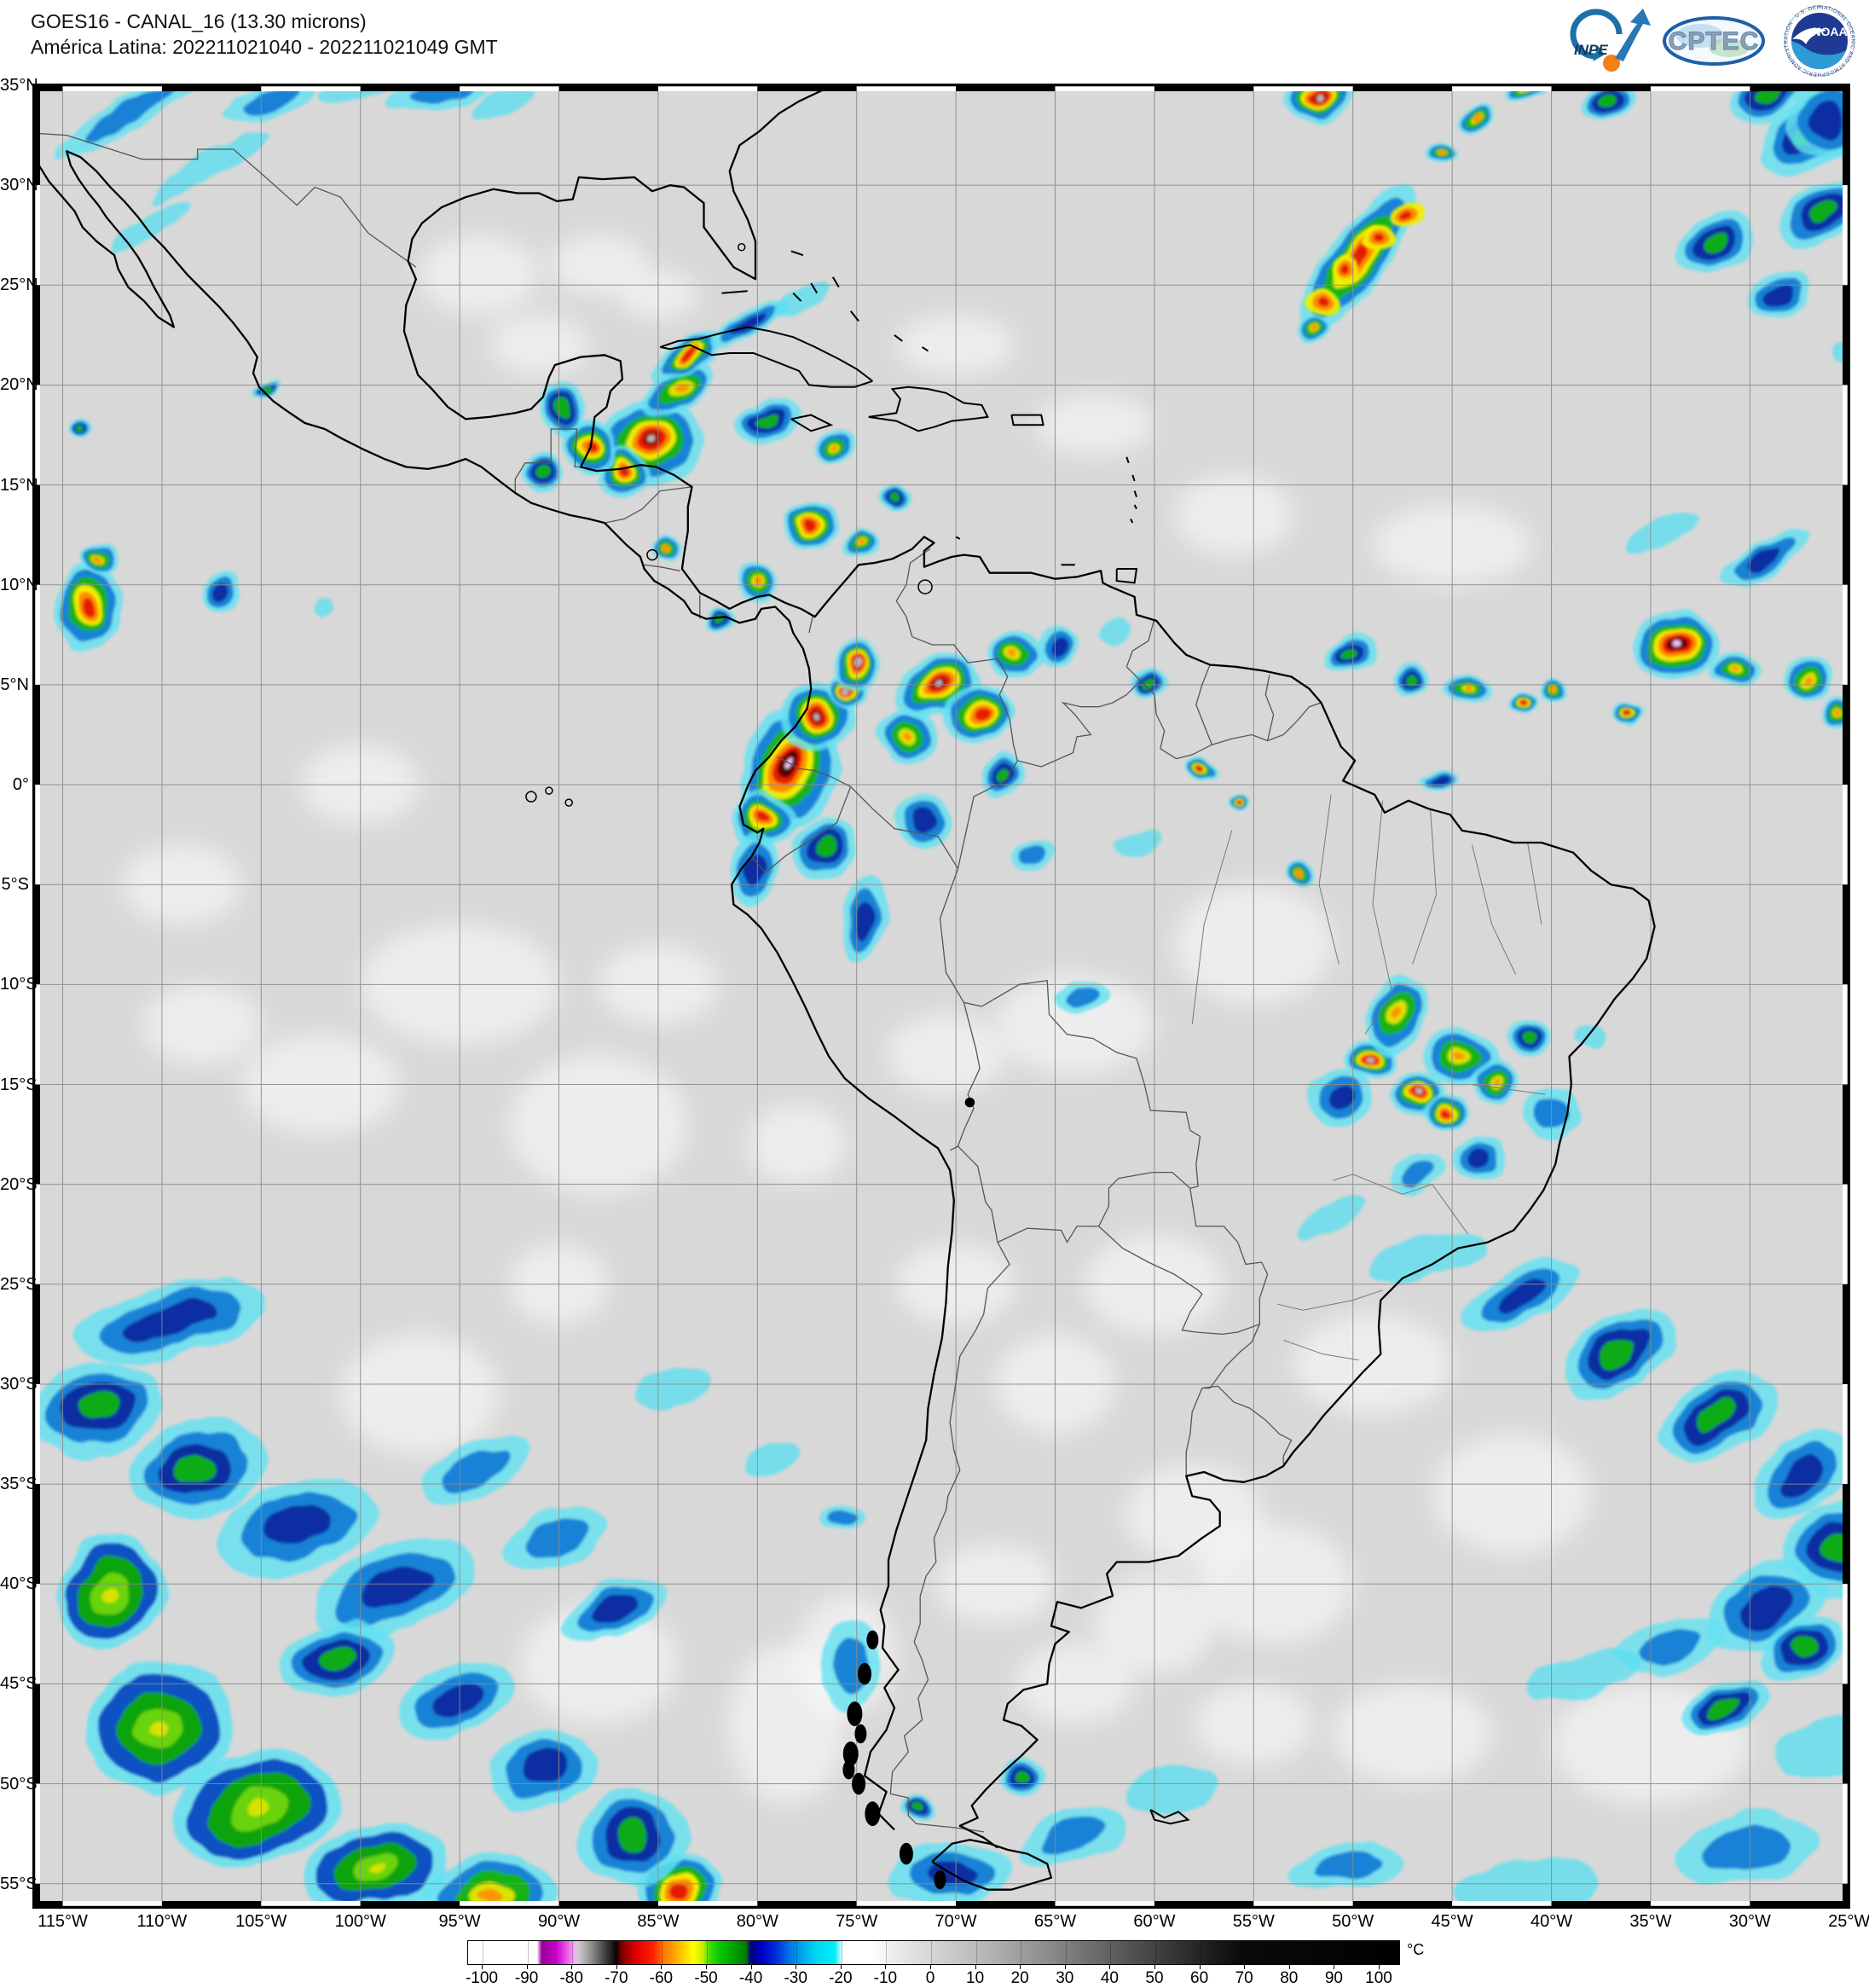 Image resolution: width=1869 pixels, height=1988 pixels. Describe the element at coordinates (1289, 1978) in the screenshot. I see `colorbar-tick-label: 80` at that location.